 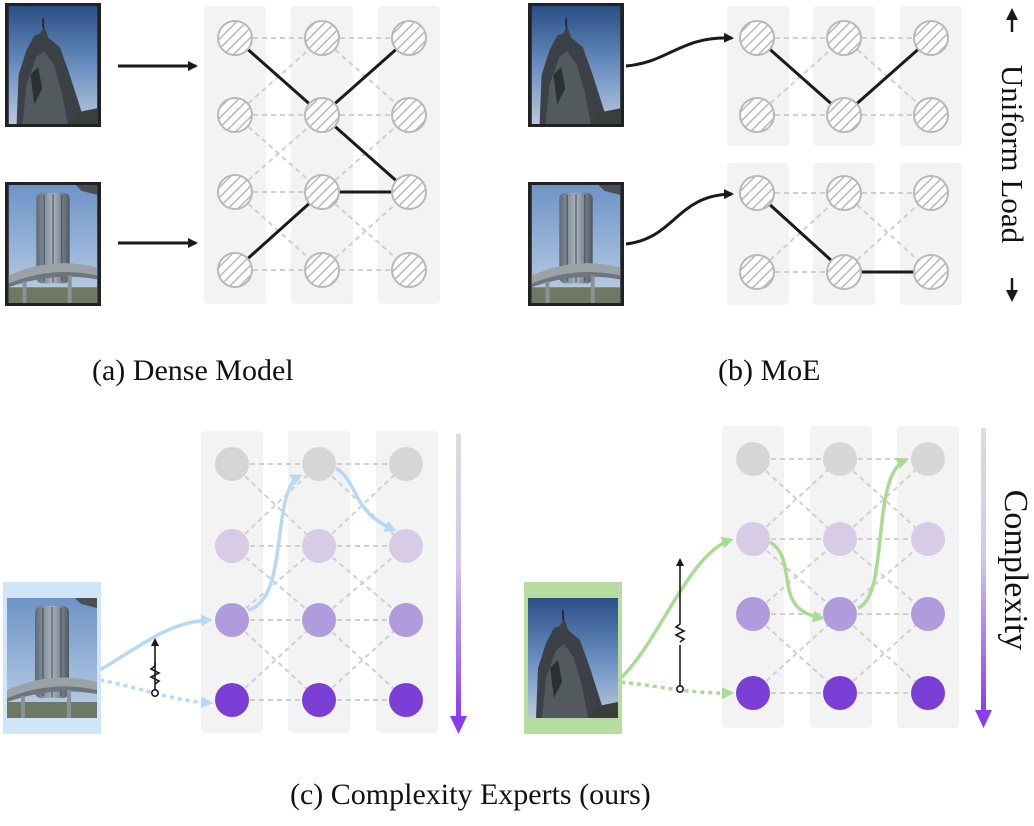 I want to click on caption-moe: (b) MoE, so click(x=769, y=370).